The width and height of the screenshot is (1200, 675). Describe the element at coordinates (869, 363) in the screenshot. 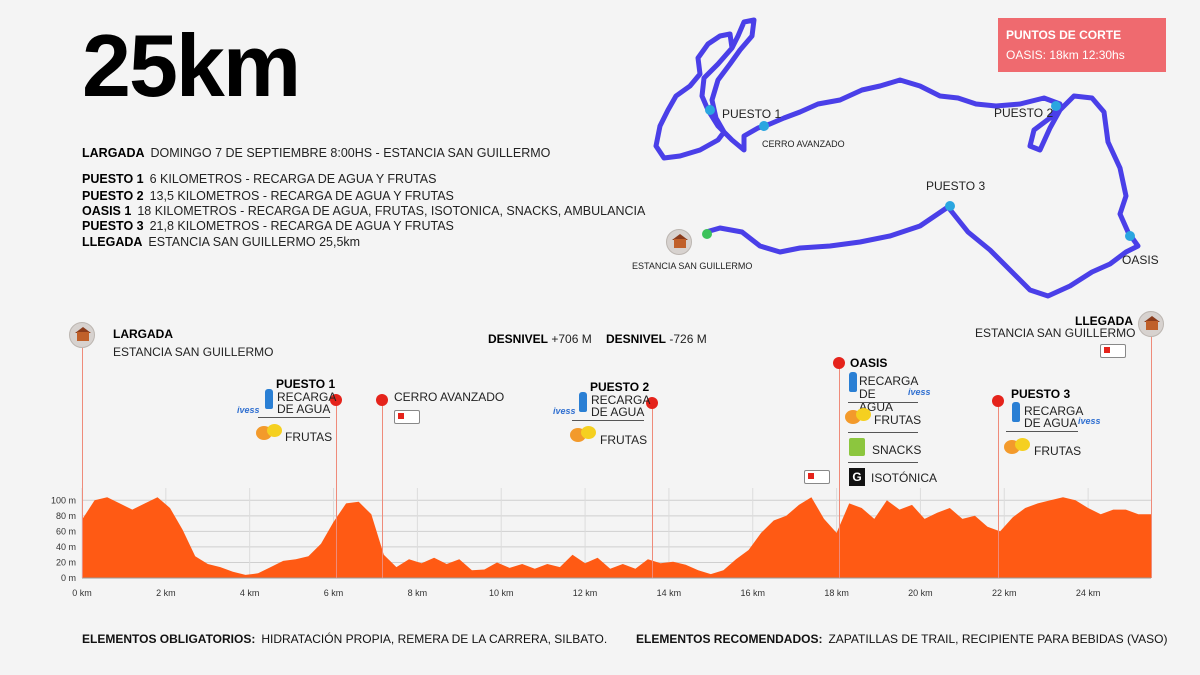

I see `profile-oasis-label: OASIS` at that location.